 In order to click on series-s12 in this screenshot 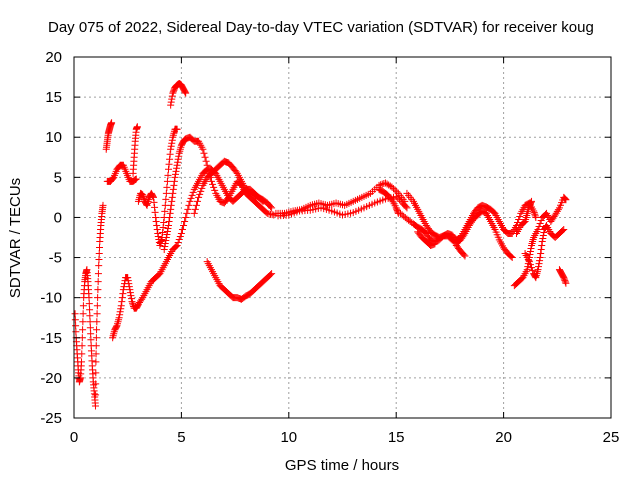, I will do `click(342, 206)`.